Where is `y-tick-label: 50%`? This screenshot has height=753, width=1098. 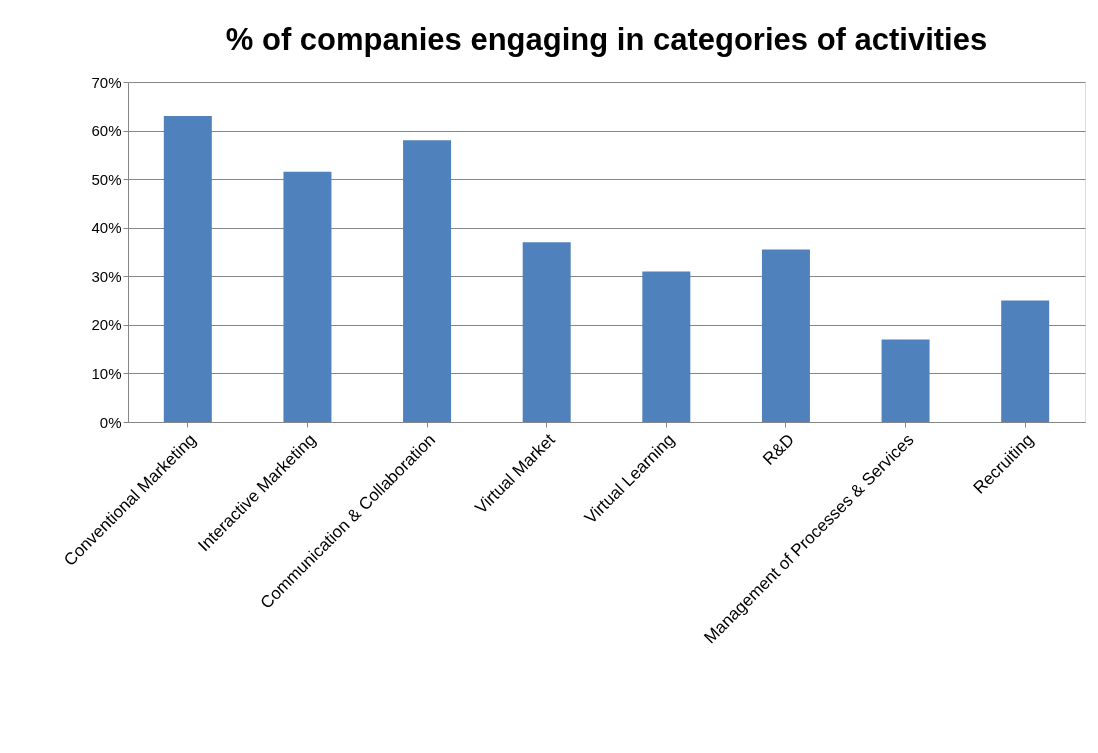 y-tick-label: 50% is located at coordinates (106, 179).